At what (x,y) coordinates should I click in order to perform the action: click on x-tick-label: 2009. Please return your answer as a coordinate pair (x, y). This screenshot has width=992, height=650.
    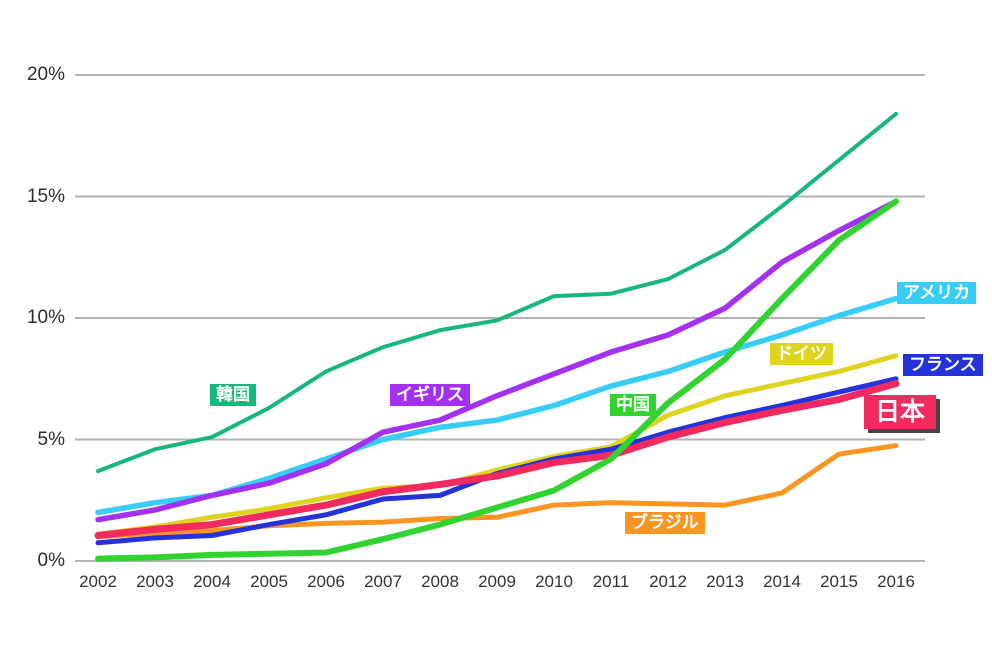
    Looking at the image, I should click on (497, 581).